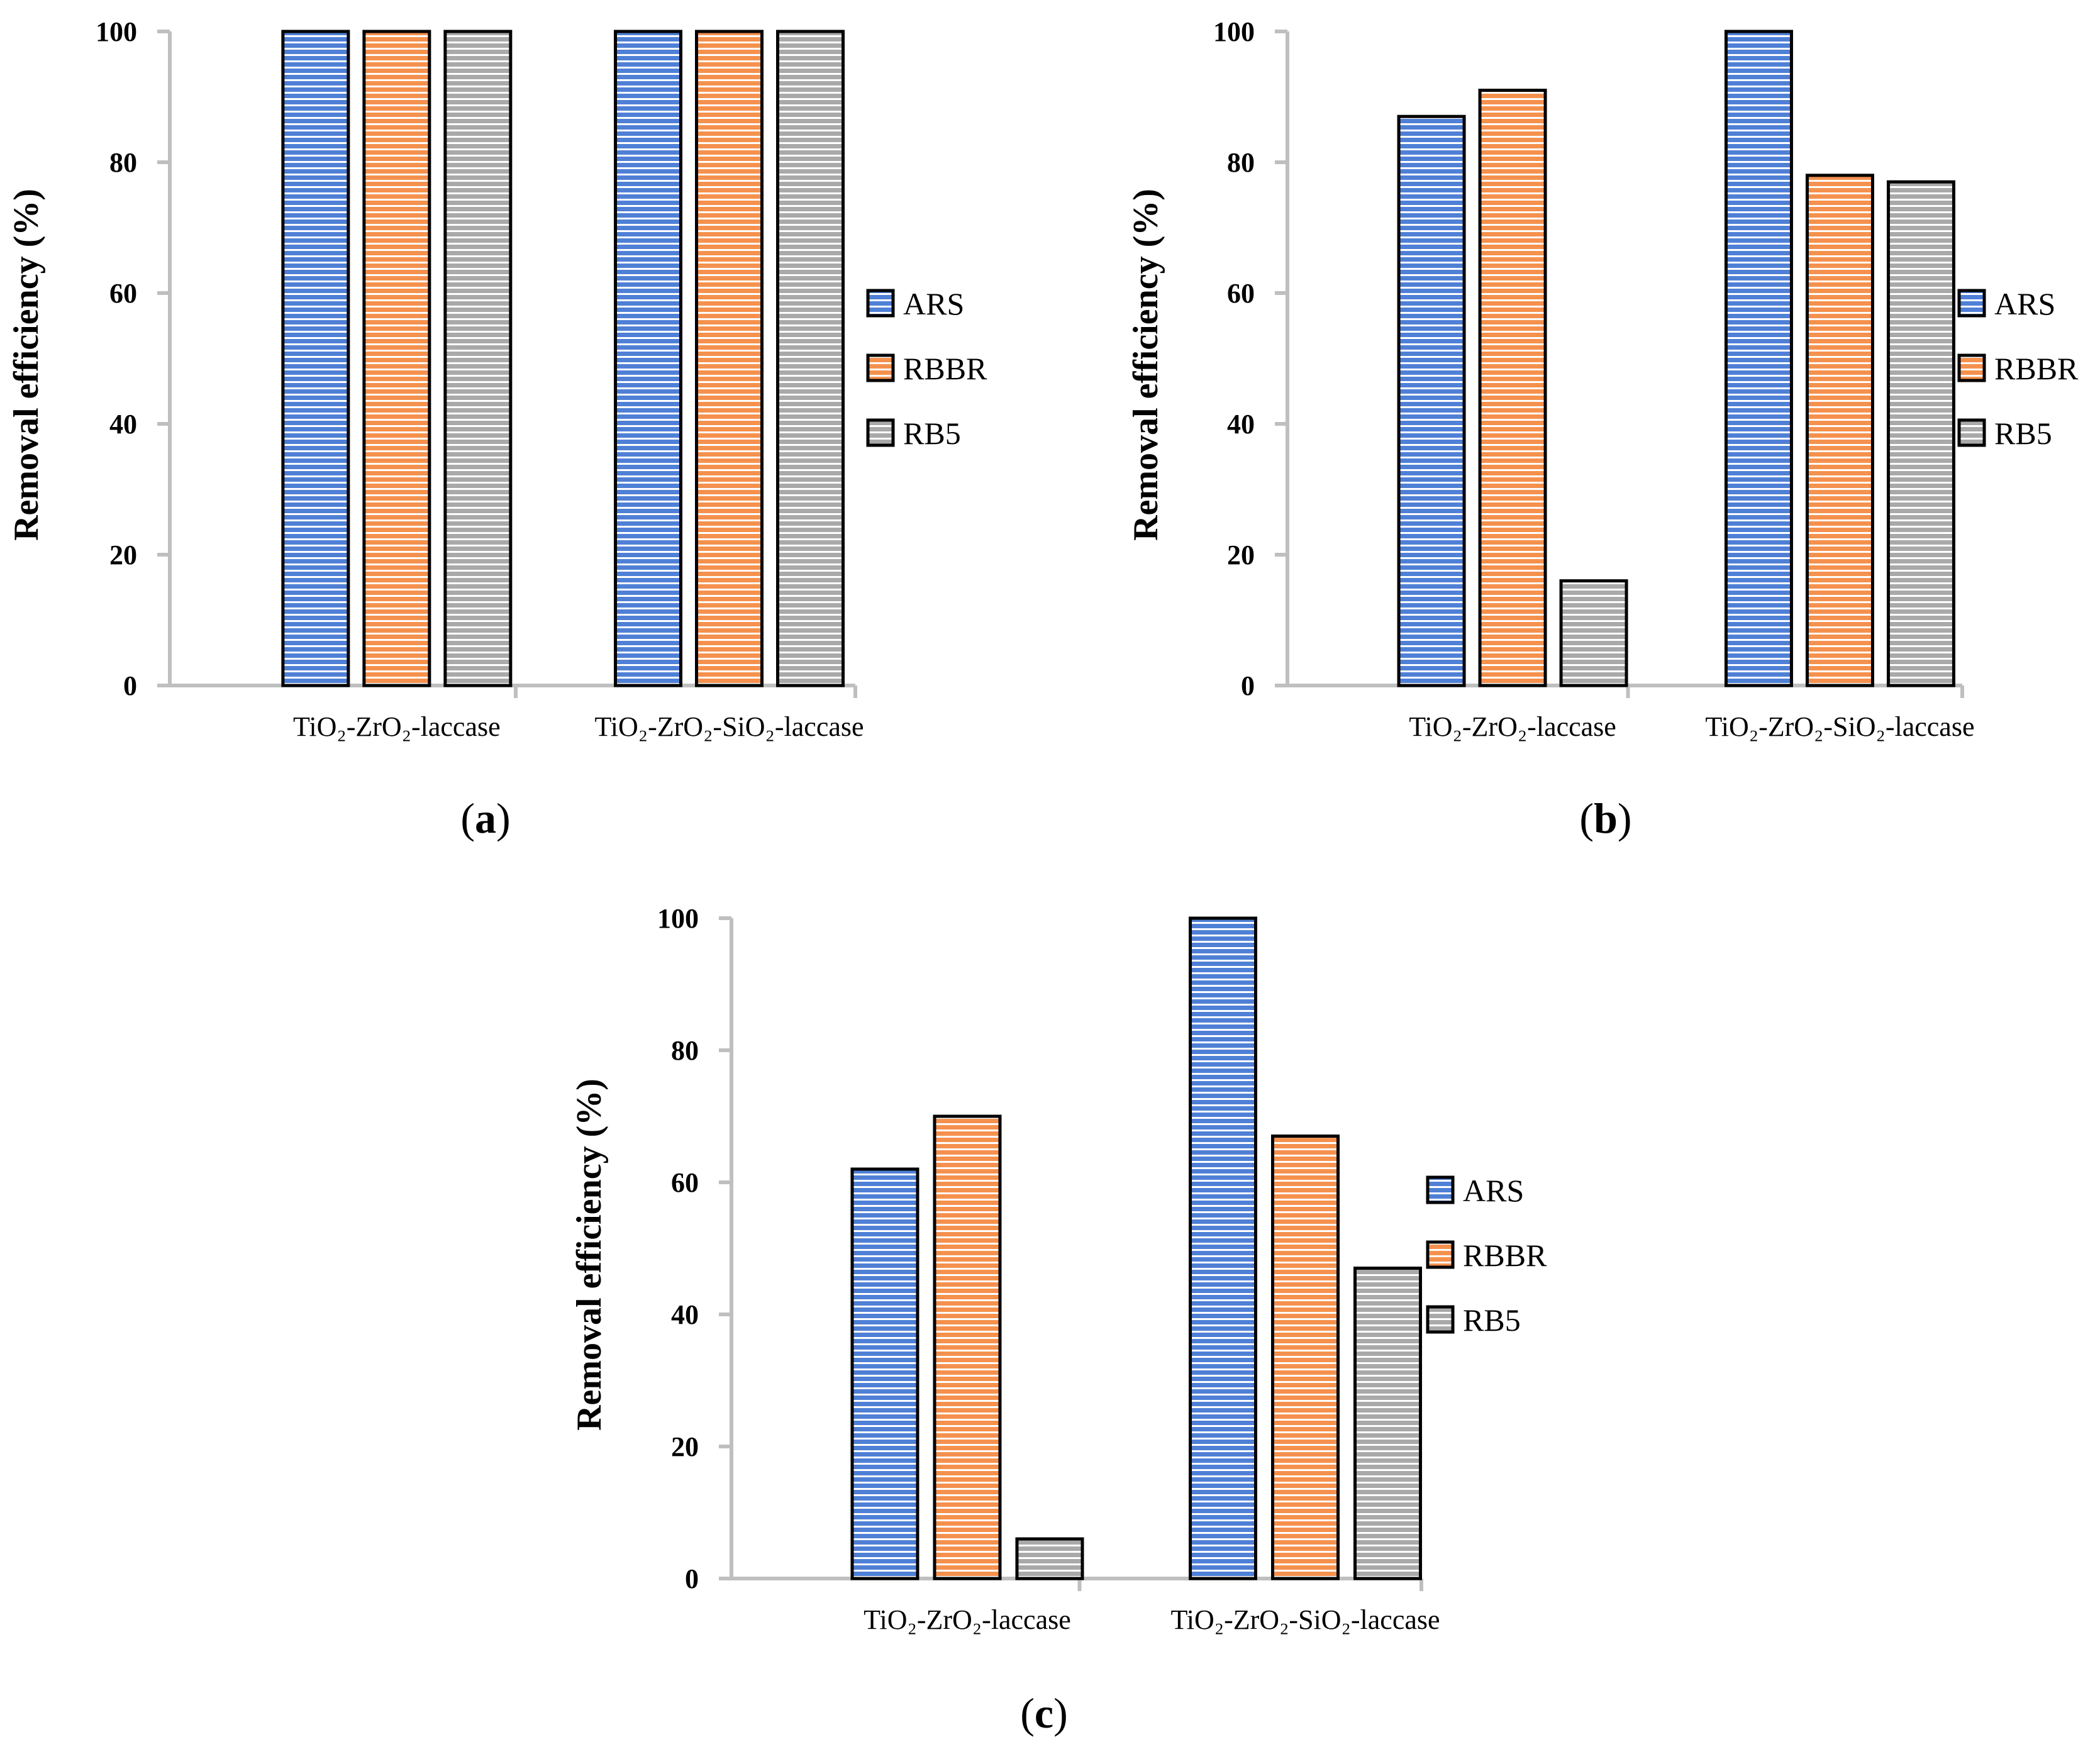 The height and width of the screenshot is (1754, 2100). I want to click on panel-label-a: (a), so click(485, 818).